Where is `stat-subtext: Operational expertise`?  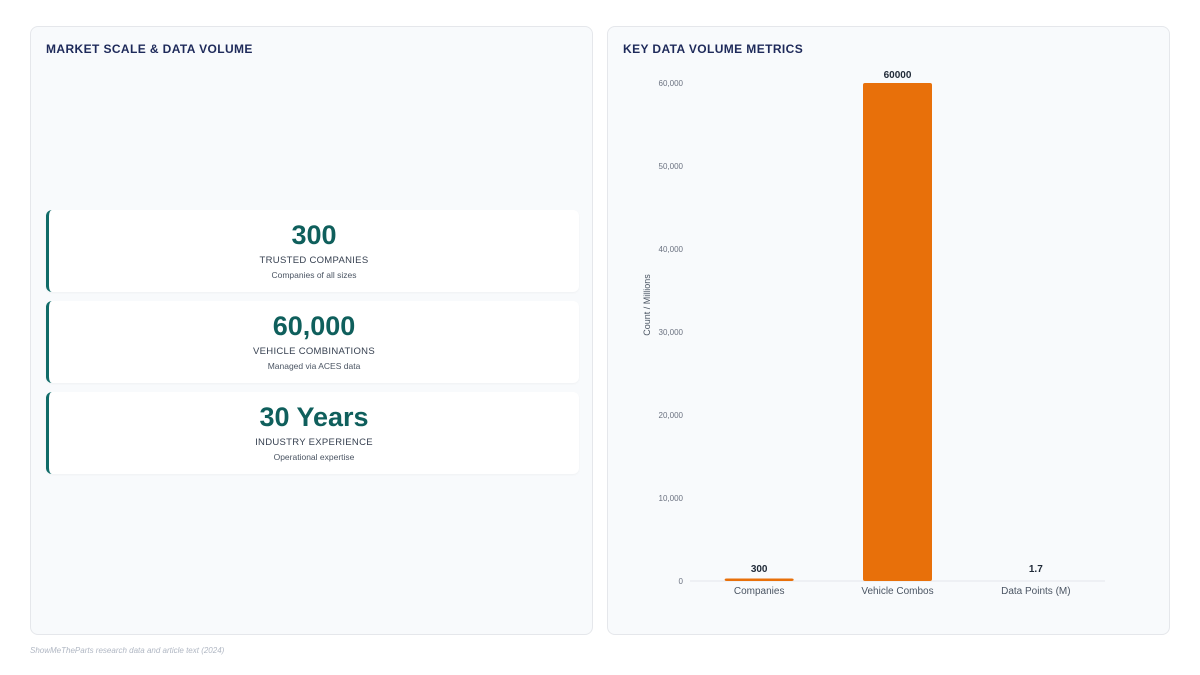 stat-subtext: Operational expertise is located at coordinates (314, 457).